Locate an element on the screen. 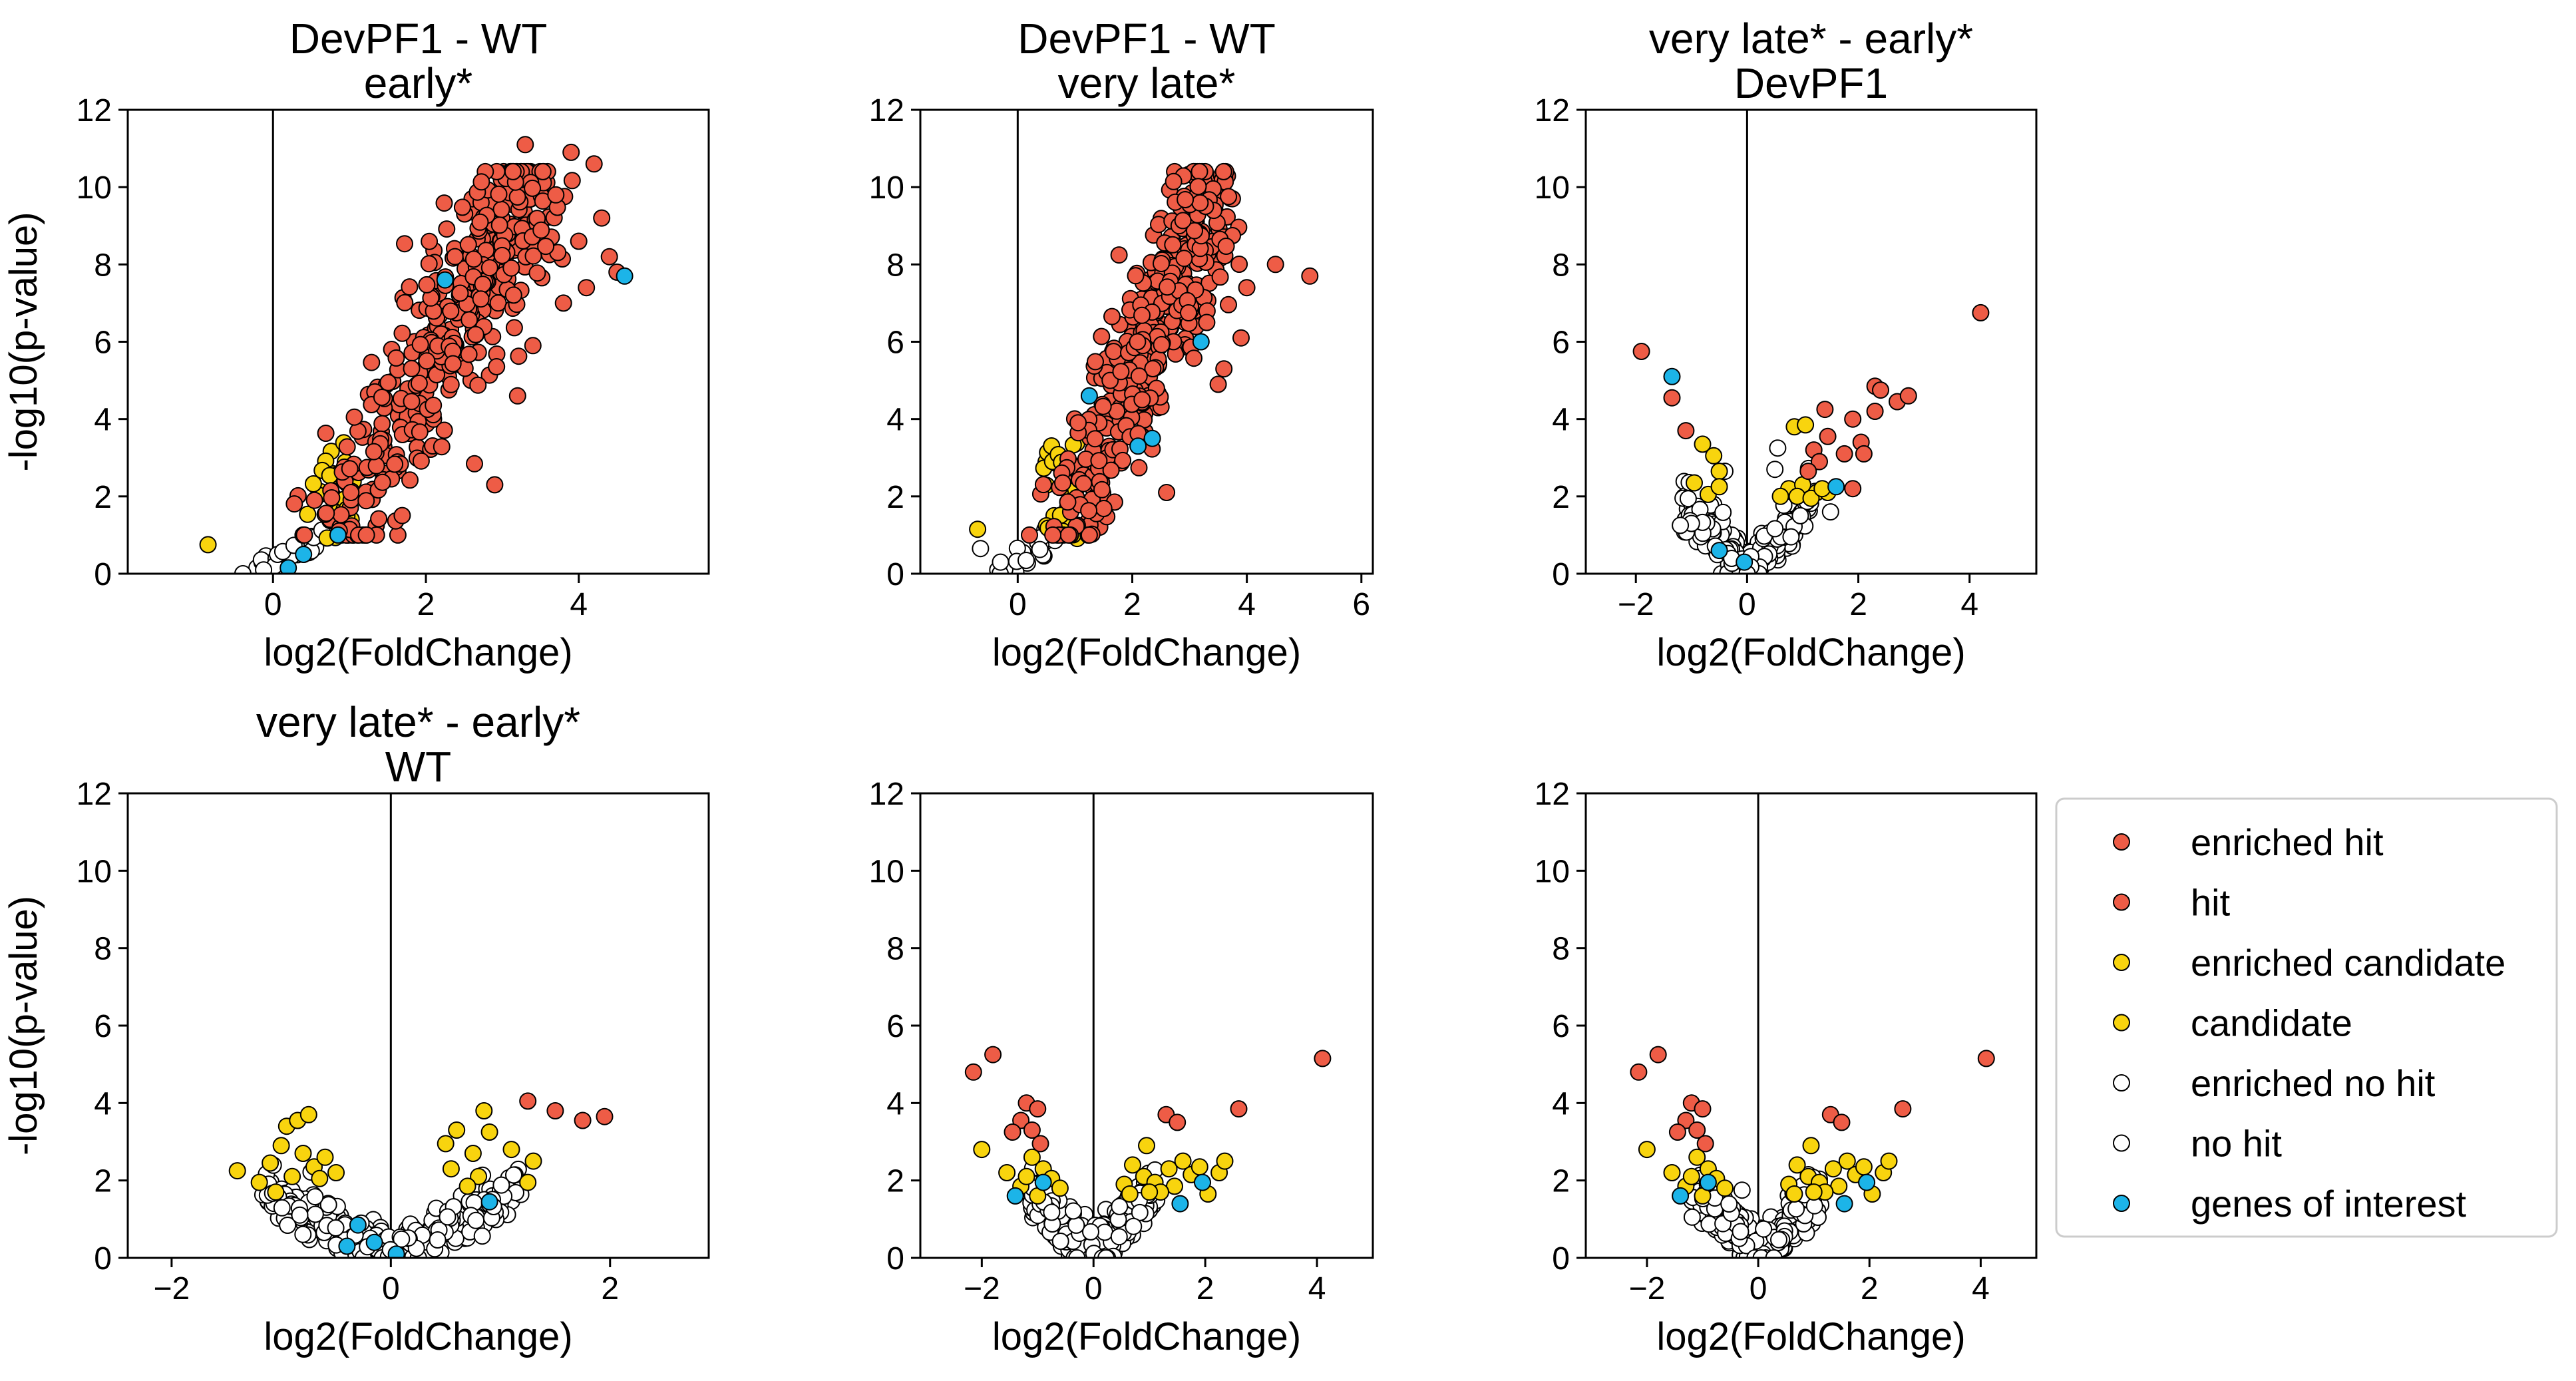 The image size is (2576, 1381). y-tick-label: 12 is located at coordinates (1552, 111).